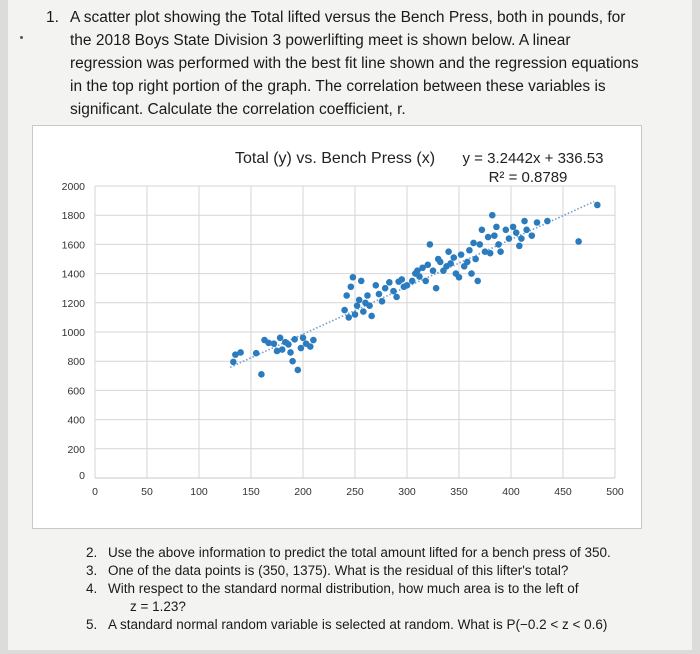 This screenshot has width=700, height=654. I want to click on question-4-continuation: z = 1.23?, so click(158, 606).